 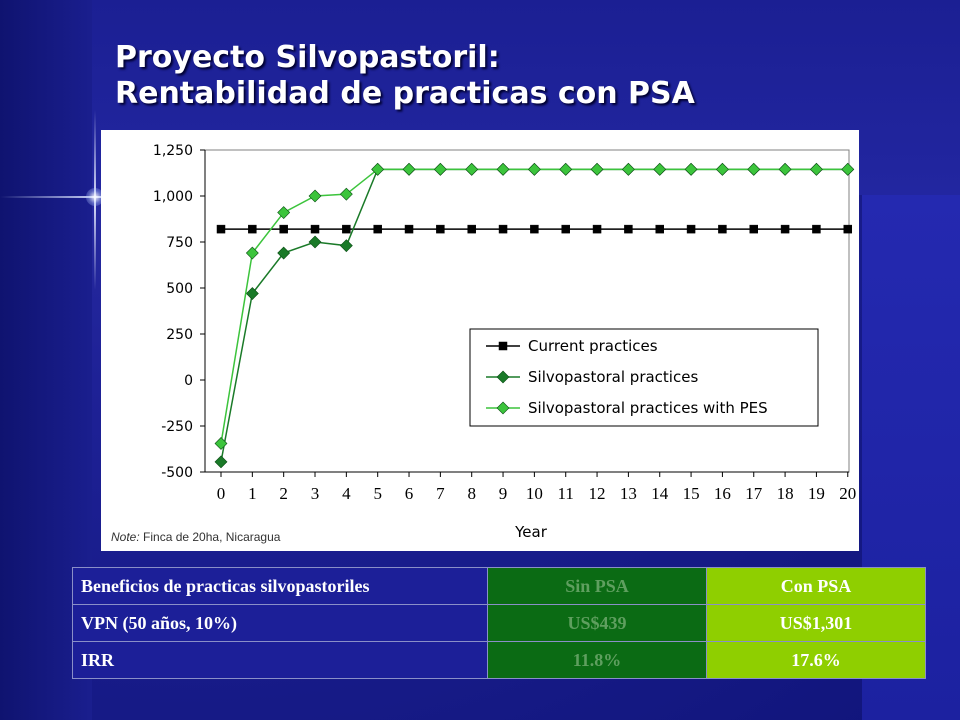 What do you see at coordinates (177, 473) in the screenshot?
I see `y-tick-label: -500` at bounding box center [177, 473].